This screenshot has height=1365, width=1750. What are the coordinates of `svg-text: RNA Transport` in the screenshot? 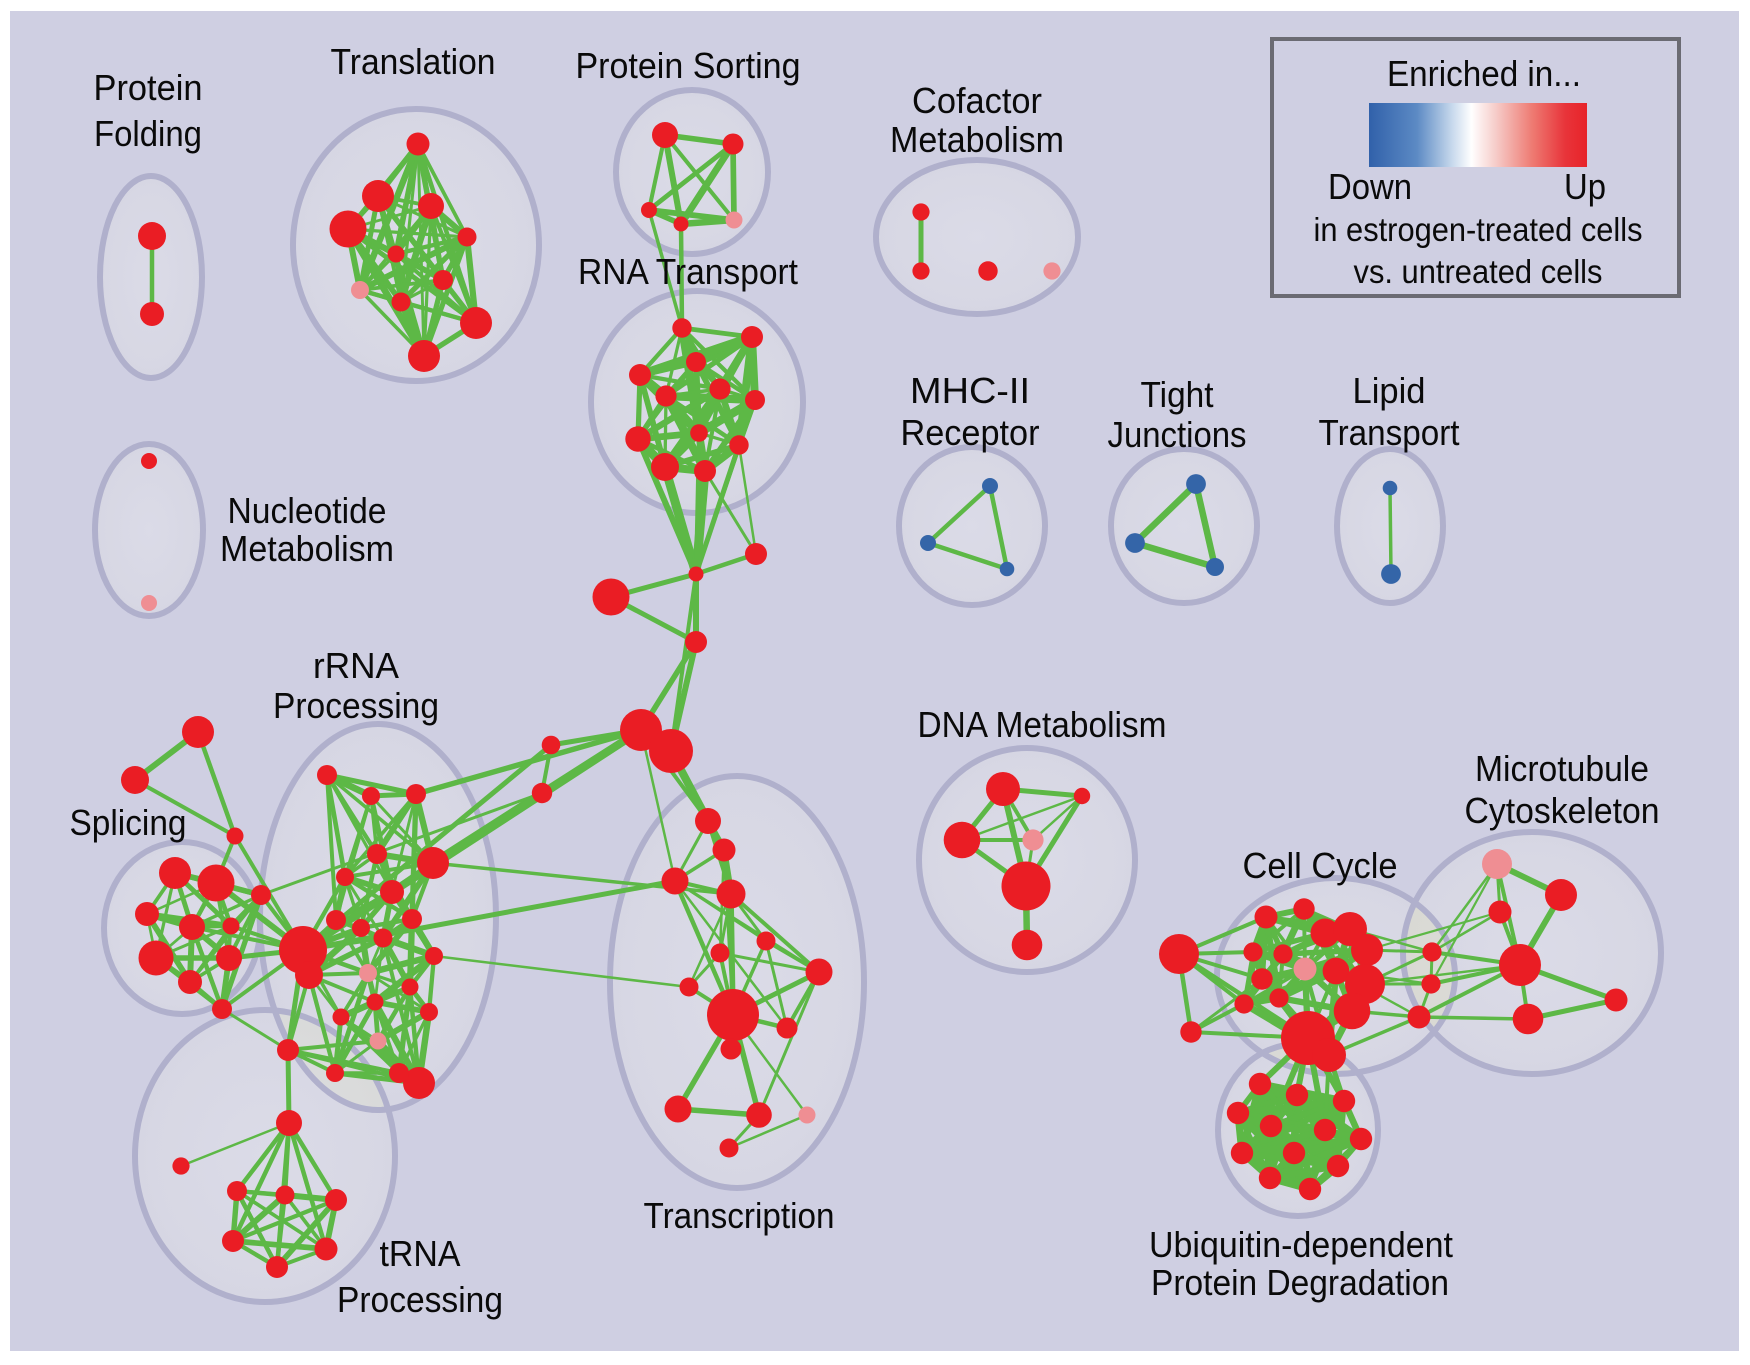 It's located at (688, 271).